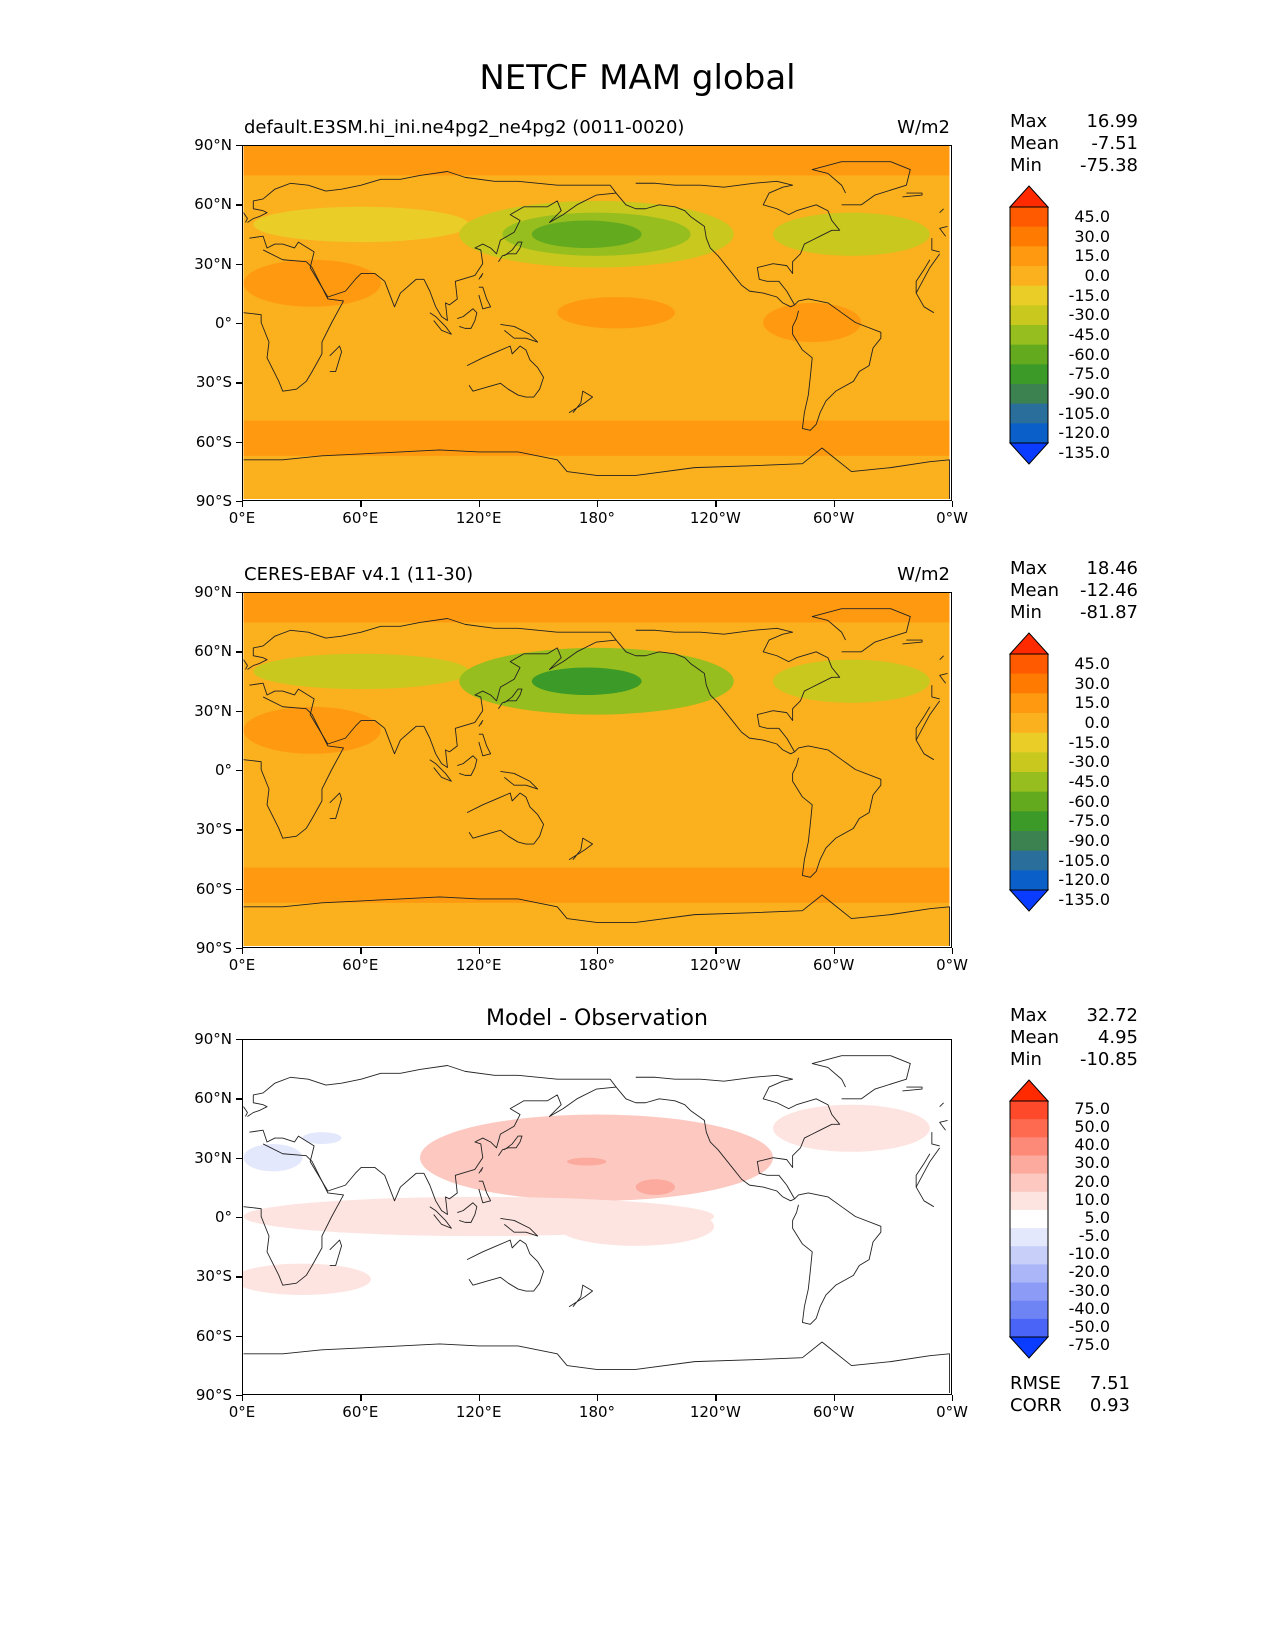 Image resolution: width=1275 pixels, height=1650 pixels. What do you see at coordinates (1092, 216) in the screenshot?
I see `colorbar-tick-label: 45.0` at bounding box center [1092, 216].